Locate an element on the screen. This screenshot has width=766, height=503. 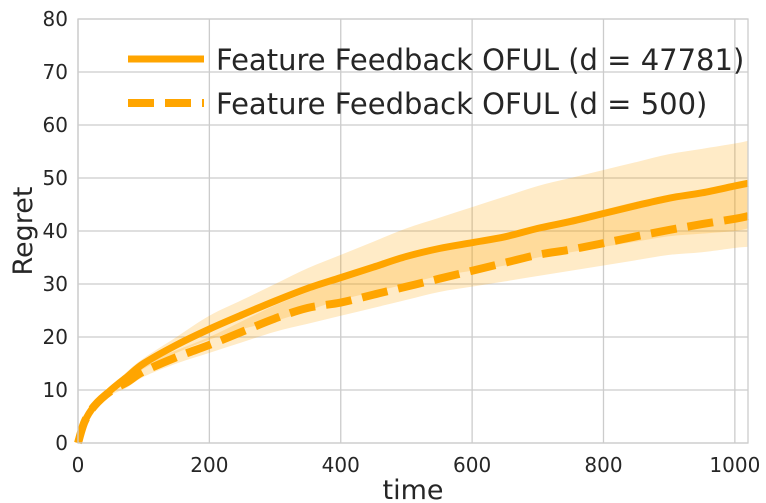
y-tick-label: 0 is located at coordinates (61, 443).